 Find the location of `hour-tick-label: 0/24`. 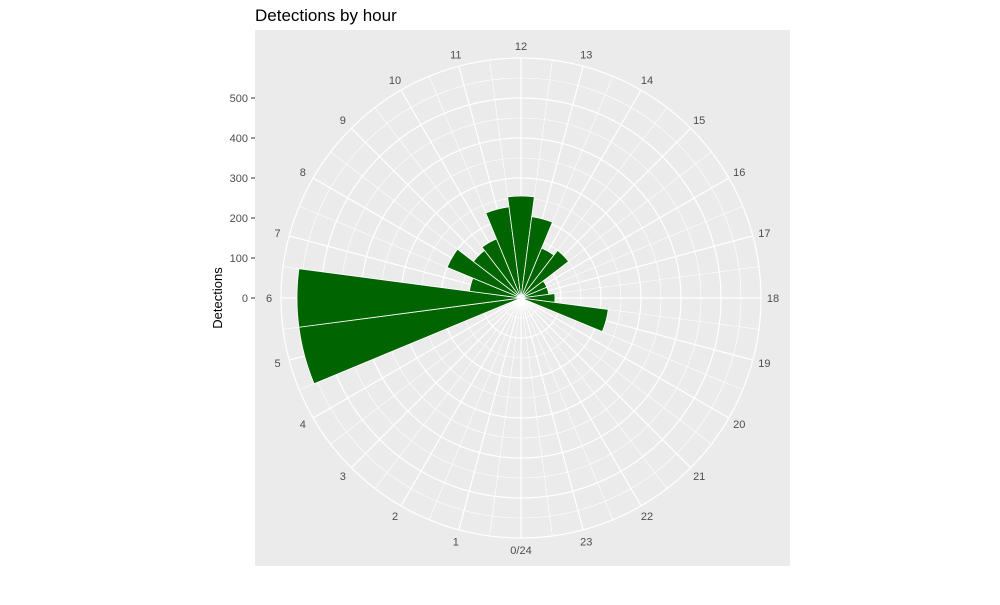

hour-tick-label: 0/24 is located at coordinates (520, 551).